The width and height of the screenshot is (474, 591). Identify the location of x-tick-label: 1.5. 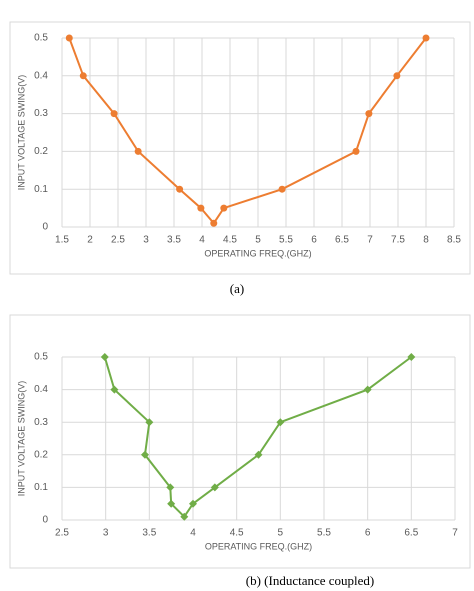
(62, 240).